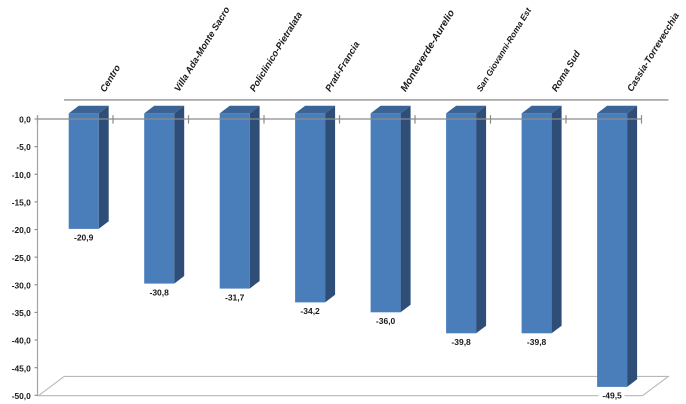 This screenshot has height=404, width=686. I want to click on svg-text: -45,0, so click(21, 368).